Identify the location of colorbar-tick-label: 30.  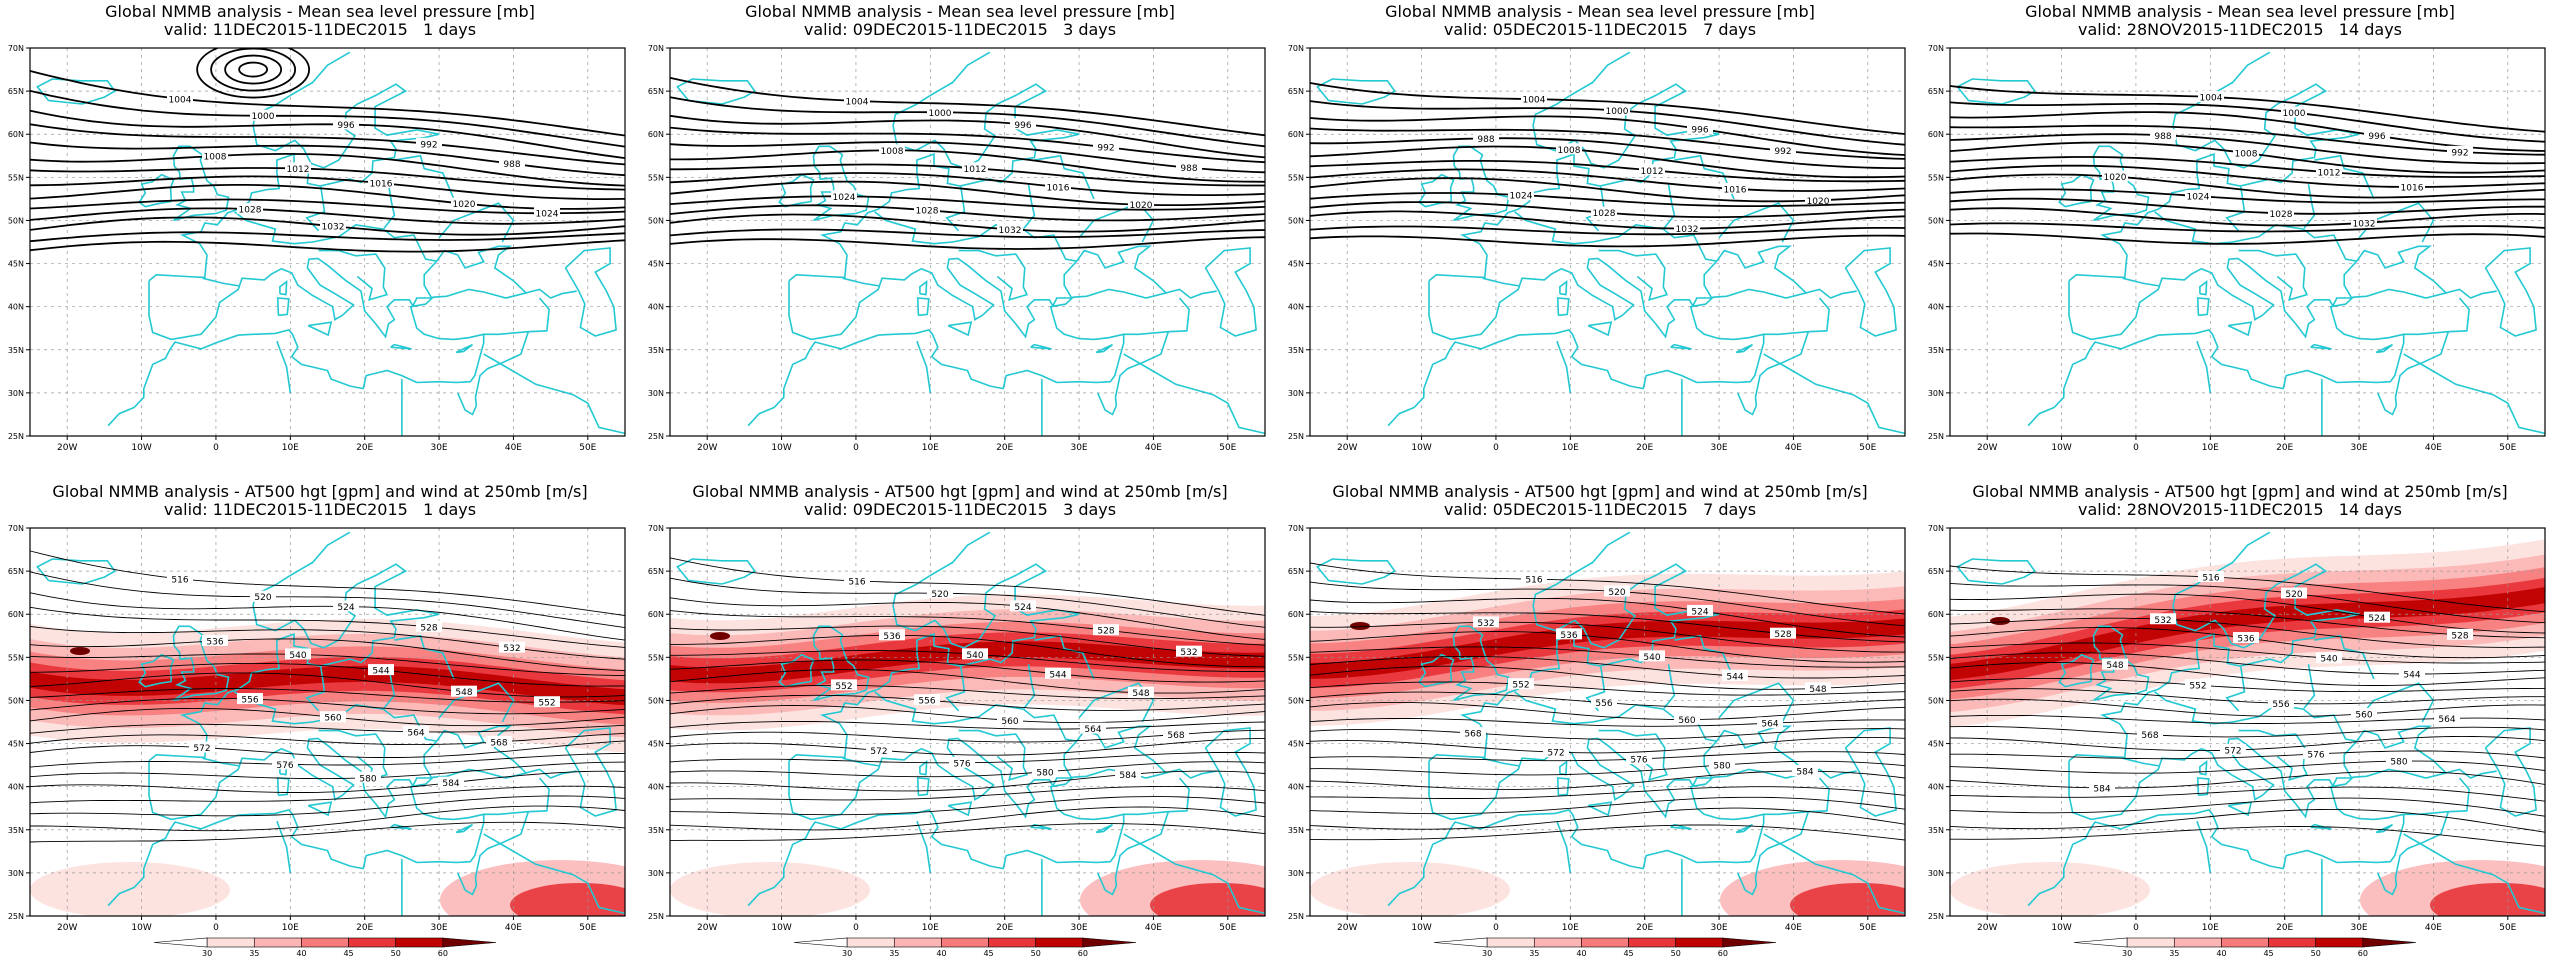
(207, 953).